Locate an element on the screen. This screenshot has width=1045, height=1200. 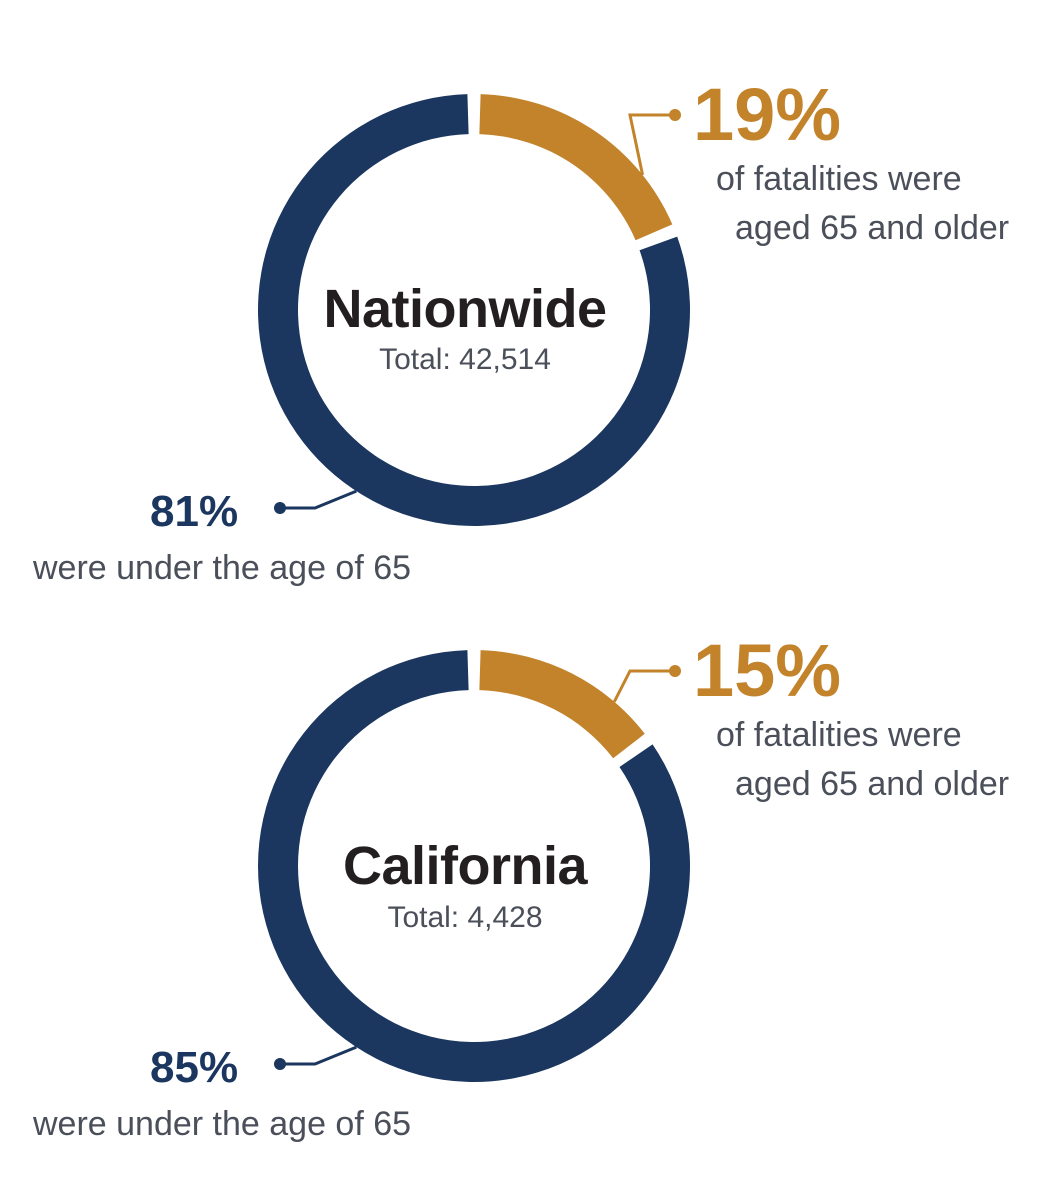
donut-svg-nationwide is located at coordinates (474, 310).